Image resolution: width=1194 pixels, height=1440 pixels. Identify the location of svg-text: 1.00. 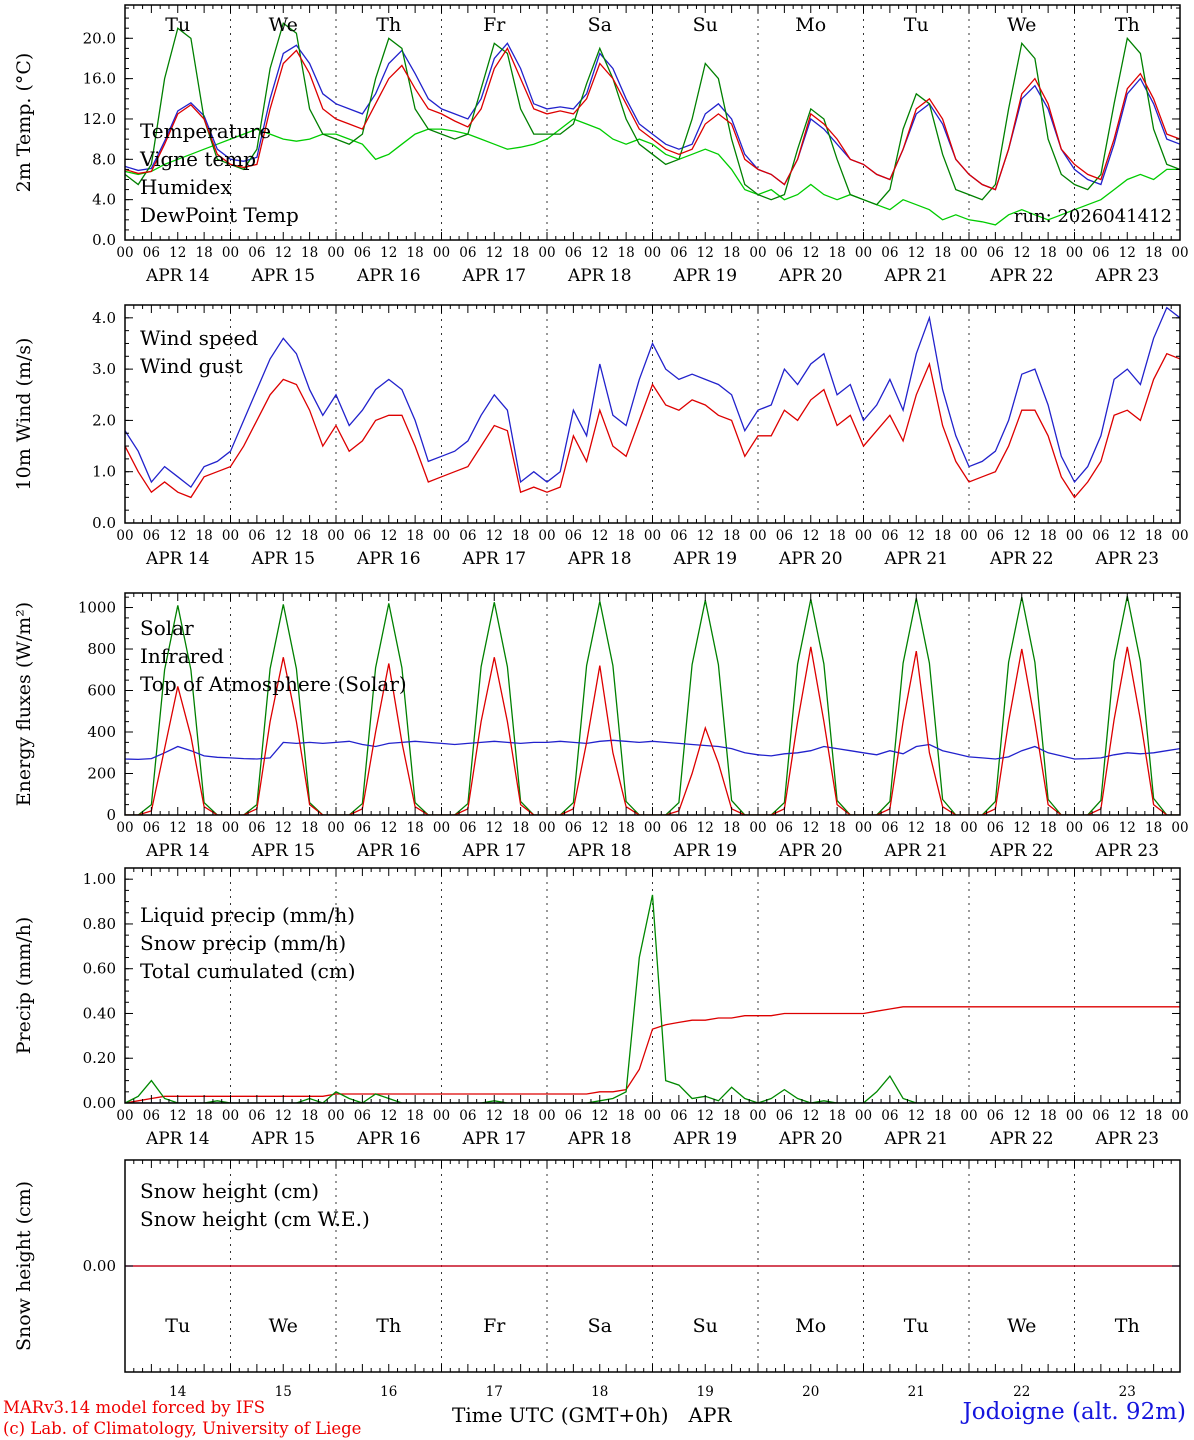
(99, 879).